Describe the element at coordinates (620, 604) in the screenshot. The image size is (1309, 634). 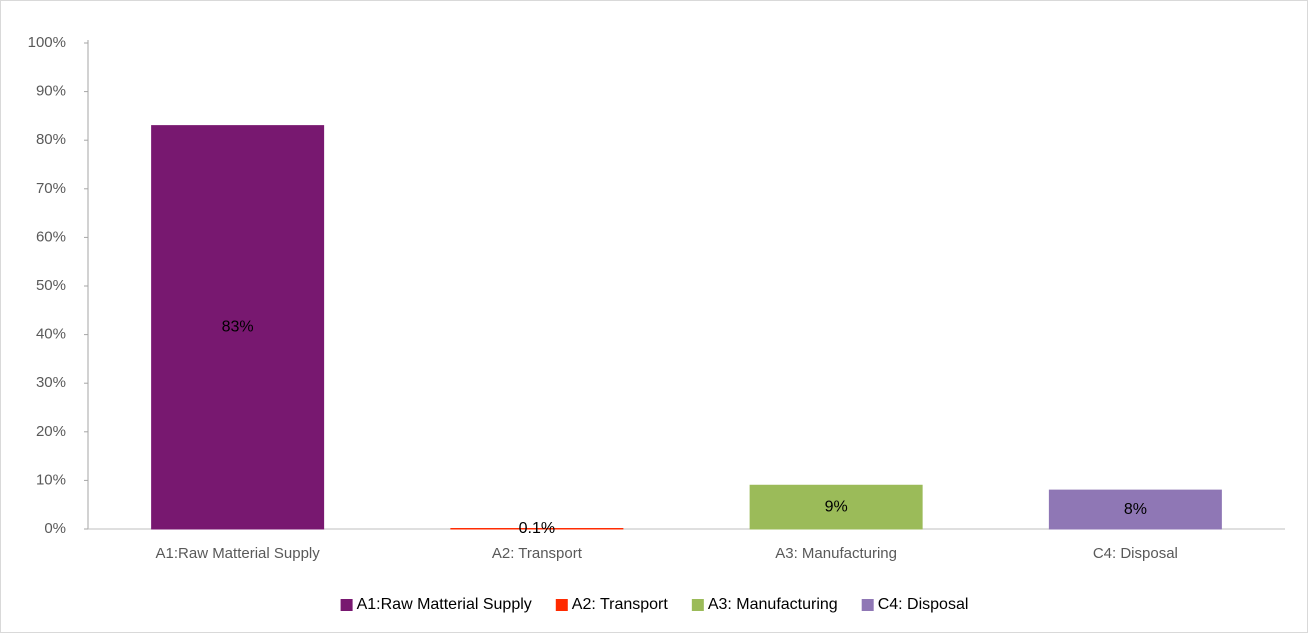
I see `legend-label: A2: Transport` at that location.